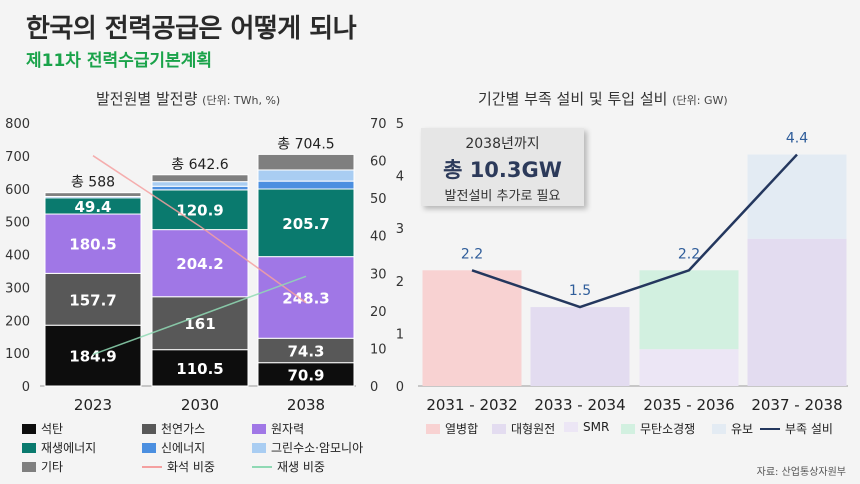  Describe the element at coordinates (378, 312) in the screenshot. I see `y2-tick-label: 20` at that location.